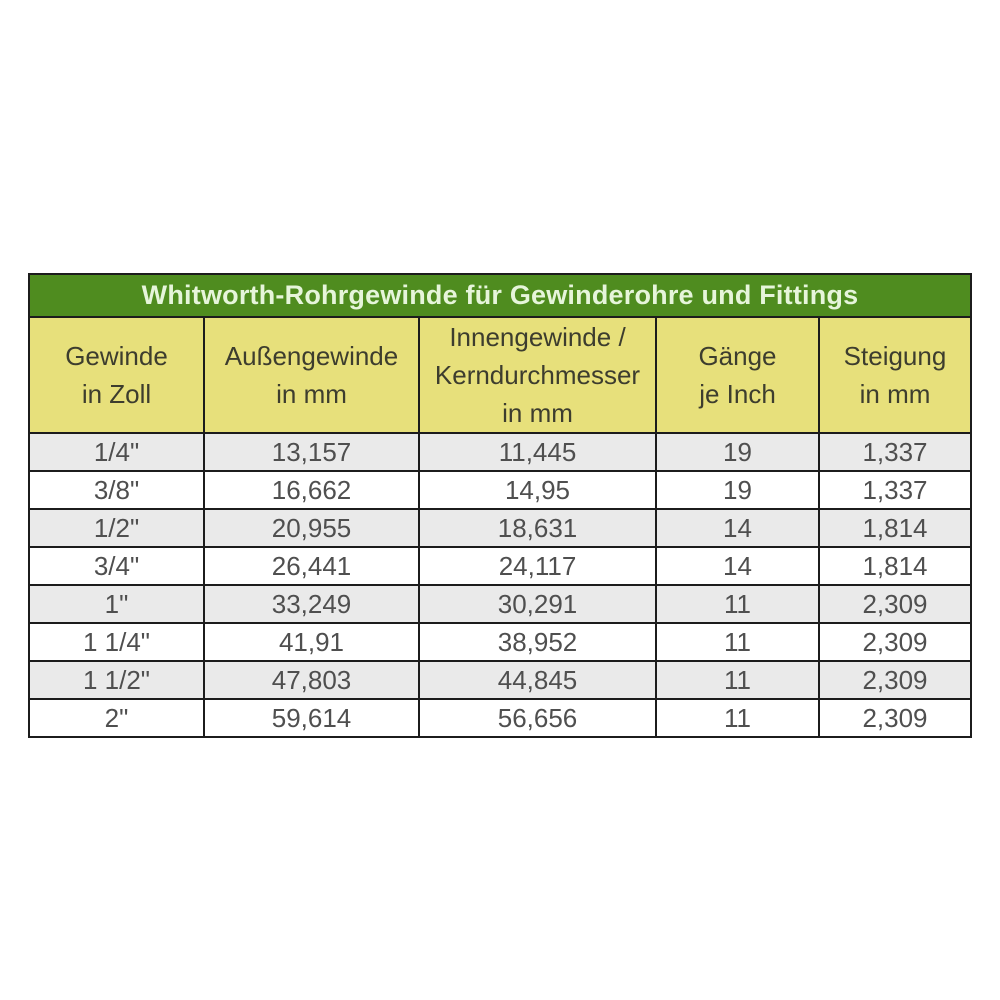  What do you see at coordinates (311, 375) in the screenshot?
I see `col-header-aussengewinde-mm: Außengewinde in mm` at bounding box center [311, 375].